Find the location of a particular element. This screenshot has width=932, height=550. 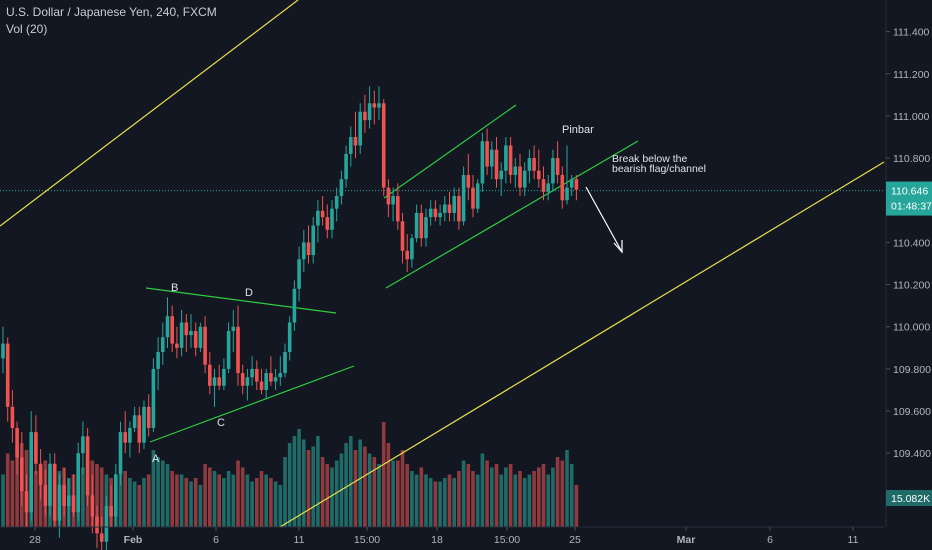

label-point-c: C is located at coordinates (221, 423).